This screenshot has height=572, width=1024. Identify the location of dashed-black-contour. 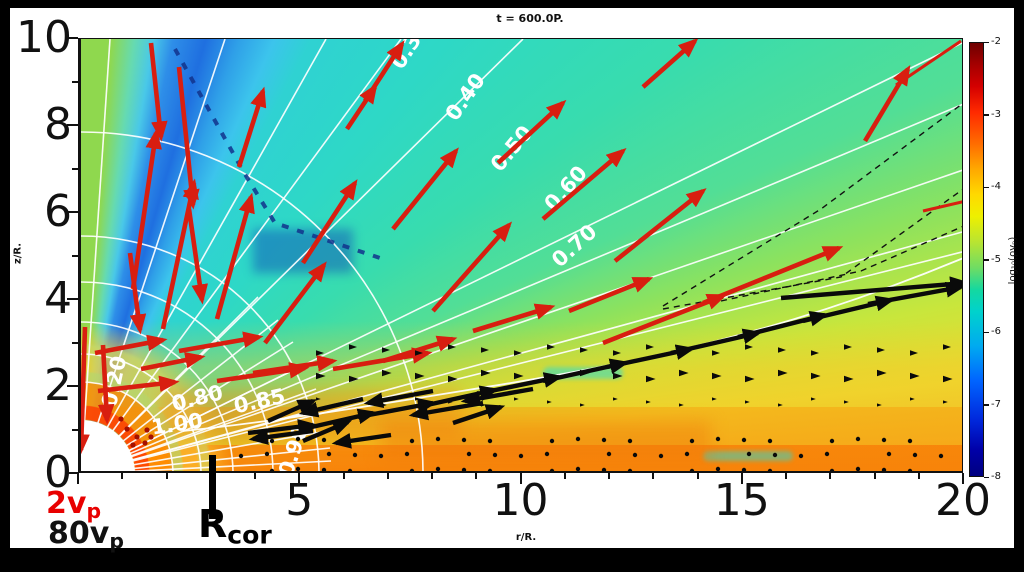
(841, 263).